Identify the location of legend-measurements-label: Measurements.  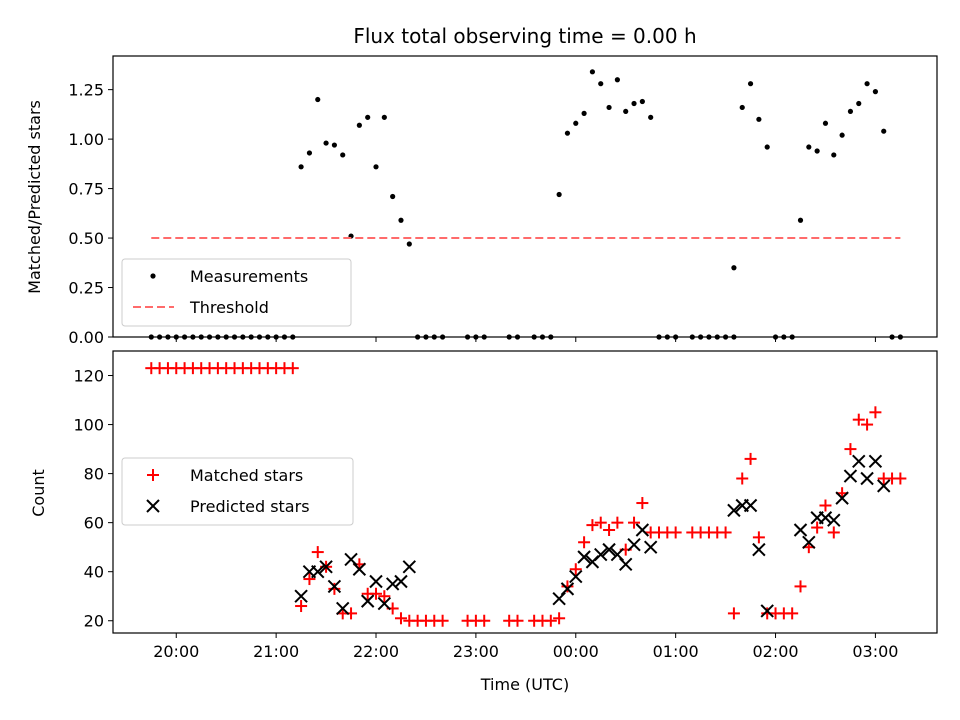
(249, 276).